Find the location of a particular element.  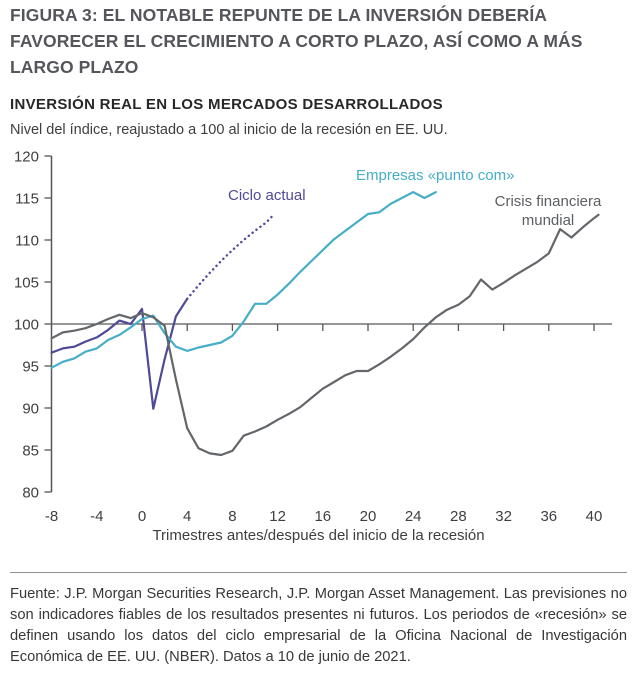

svg-text: 95 is located at coordinates (30, 367).